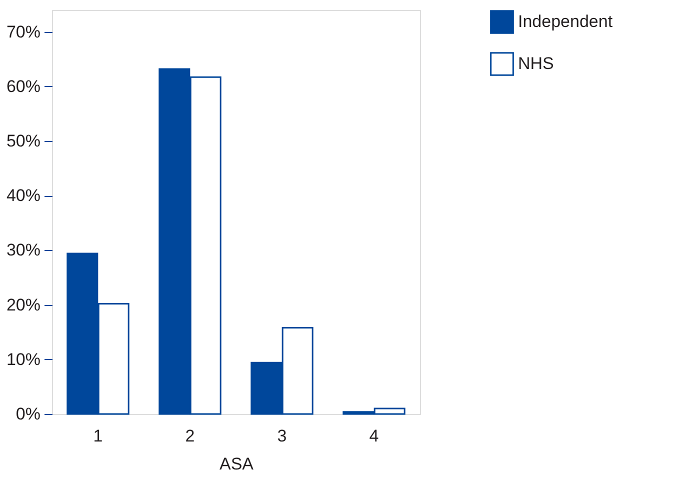  What do you see at coordinates (28, 414) in the screenshot?
I see `y-tick-label: 0%` at bounding box center [28, 414].